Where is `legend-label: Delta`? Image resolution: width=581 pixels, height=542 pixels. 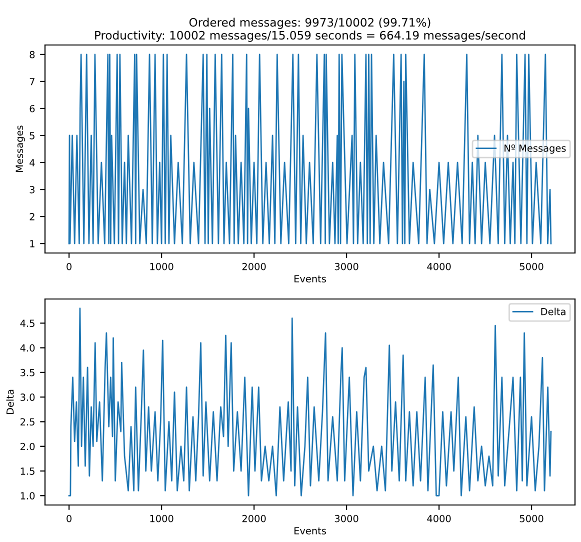
legend-label: Delta is located at coordinates (553, 312).